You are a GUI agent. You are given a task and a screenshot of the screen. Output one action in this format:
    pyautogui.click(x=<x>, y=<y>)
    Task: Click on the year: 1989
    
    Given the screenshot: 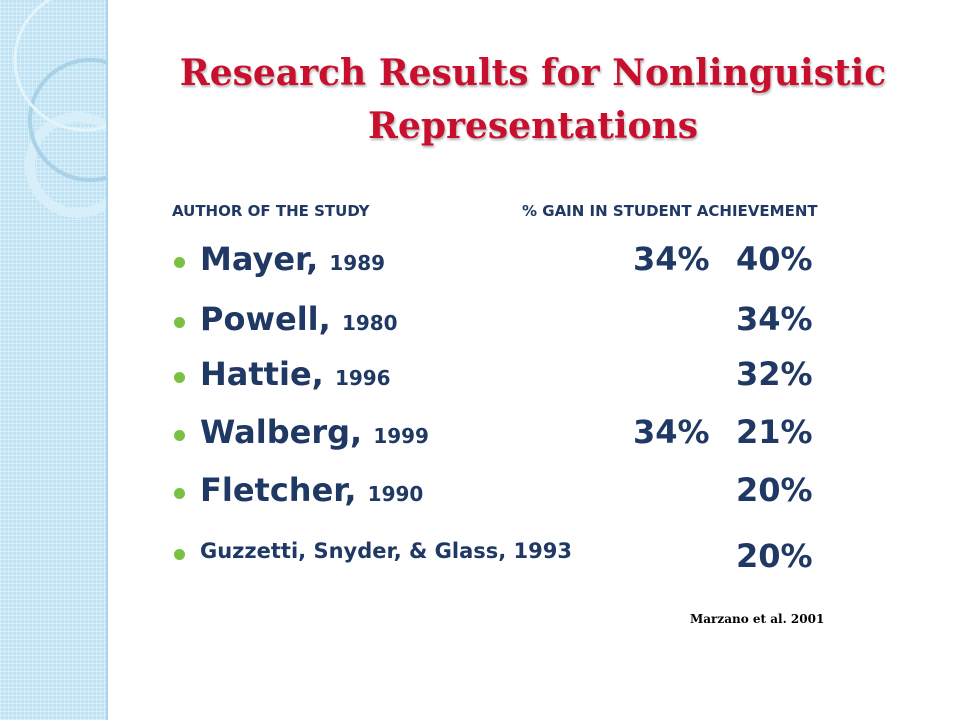 What is the action you would take?
    pyautogui.click(x=357, y=263)
    